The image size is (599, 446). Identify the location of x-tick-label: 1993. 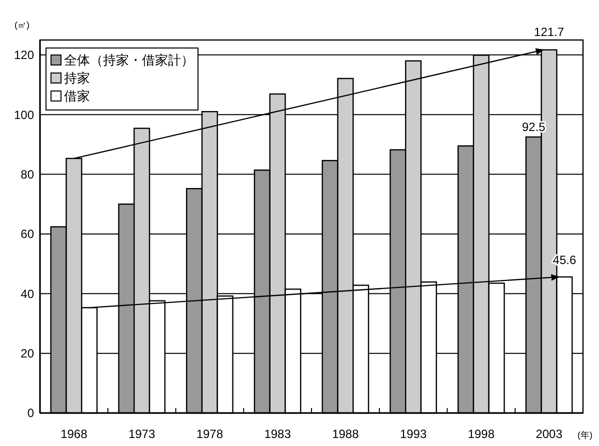
(413, 434).